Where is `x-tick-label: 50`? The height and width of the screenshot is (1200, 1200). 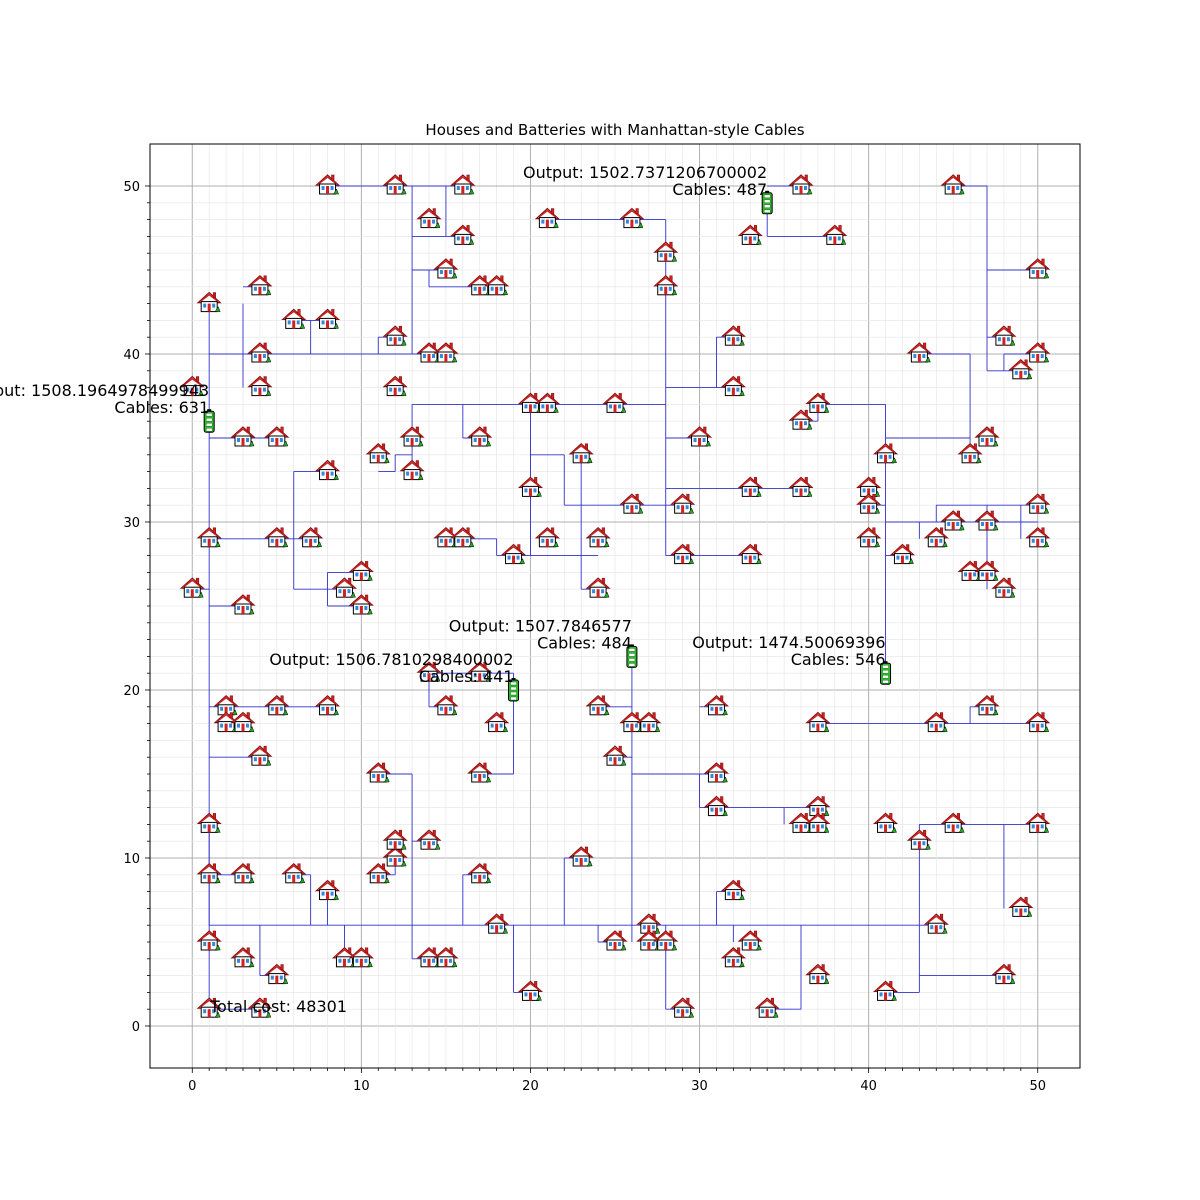 x-tick-label: 50 is located at coordinates (1037, 1086).